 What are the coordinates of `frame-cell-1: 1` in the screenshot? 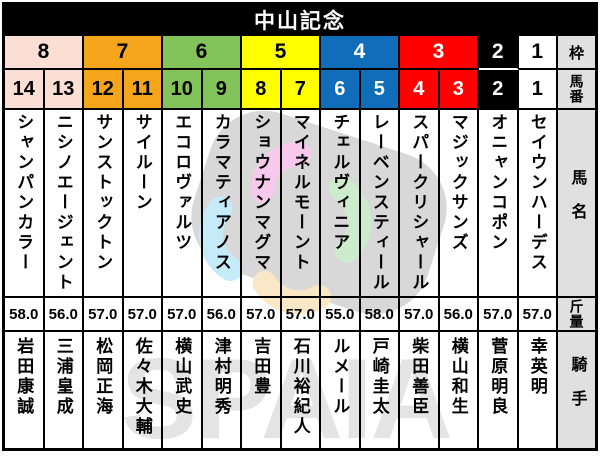 It's located at (538, 53).